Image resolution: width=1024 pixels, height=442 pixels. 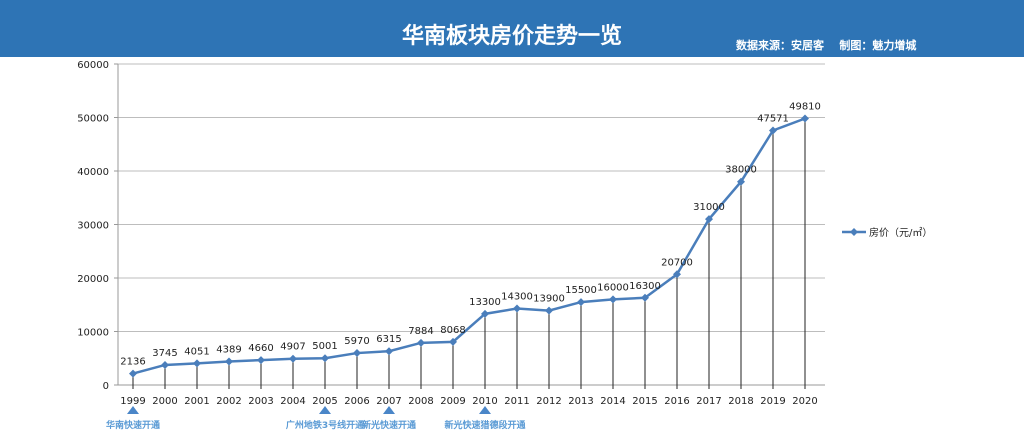 I want to click on legend-label: 房价（元/㎡）, so click(x=900, y=232).